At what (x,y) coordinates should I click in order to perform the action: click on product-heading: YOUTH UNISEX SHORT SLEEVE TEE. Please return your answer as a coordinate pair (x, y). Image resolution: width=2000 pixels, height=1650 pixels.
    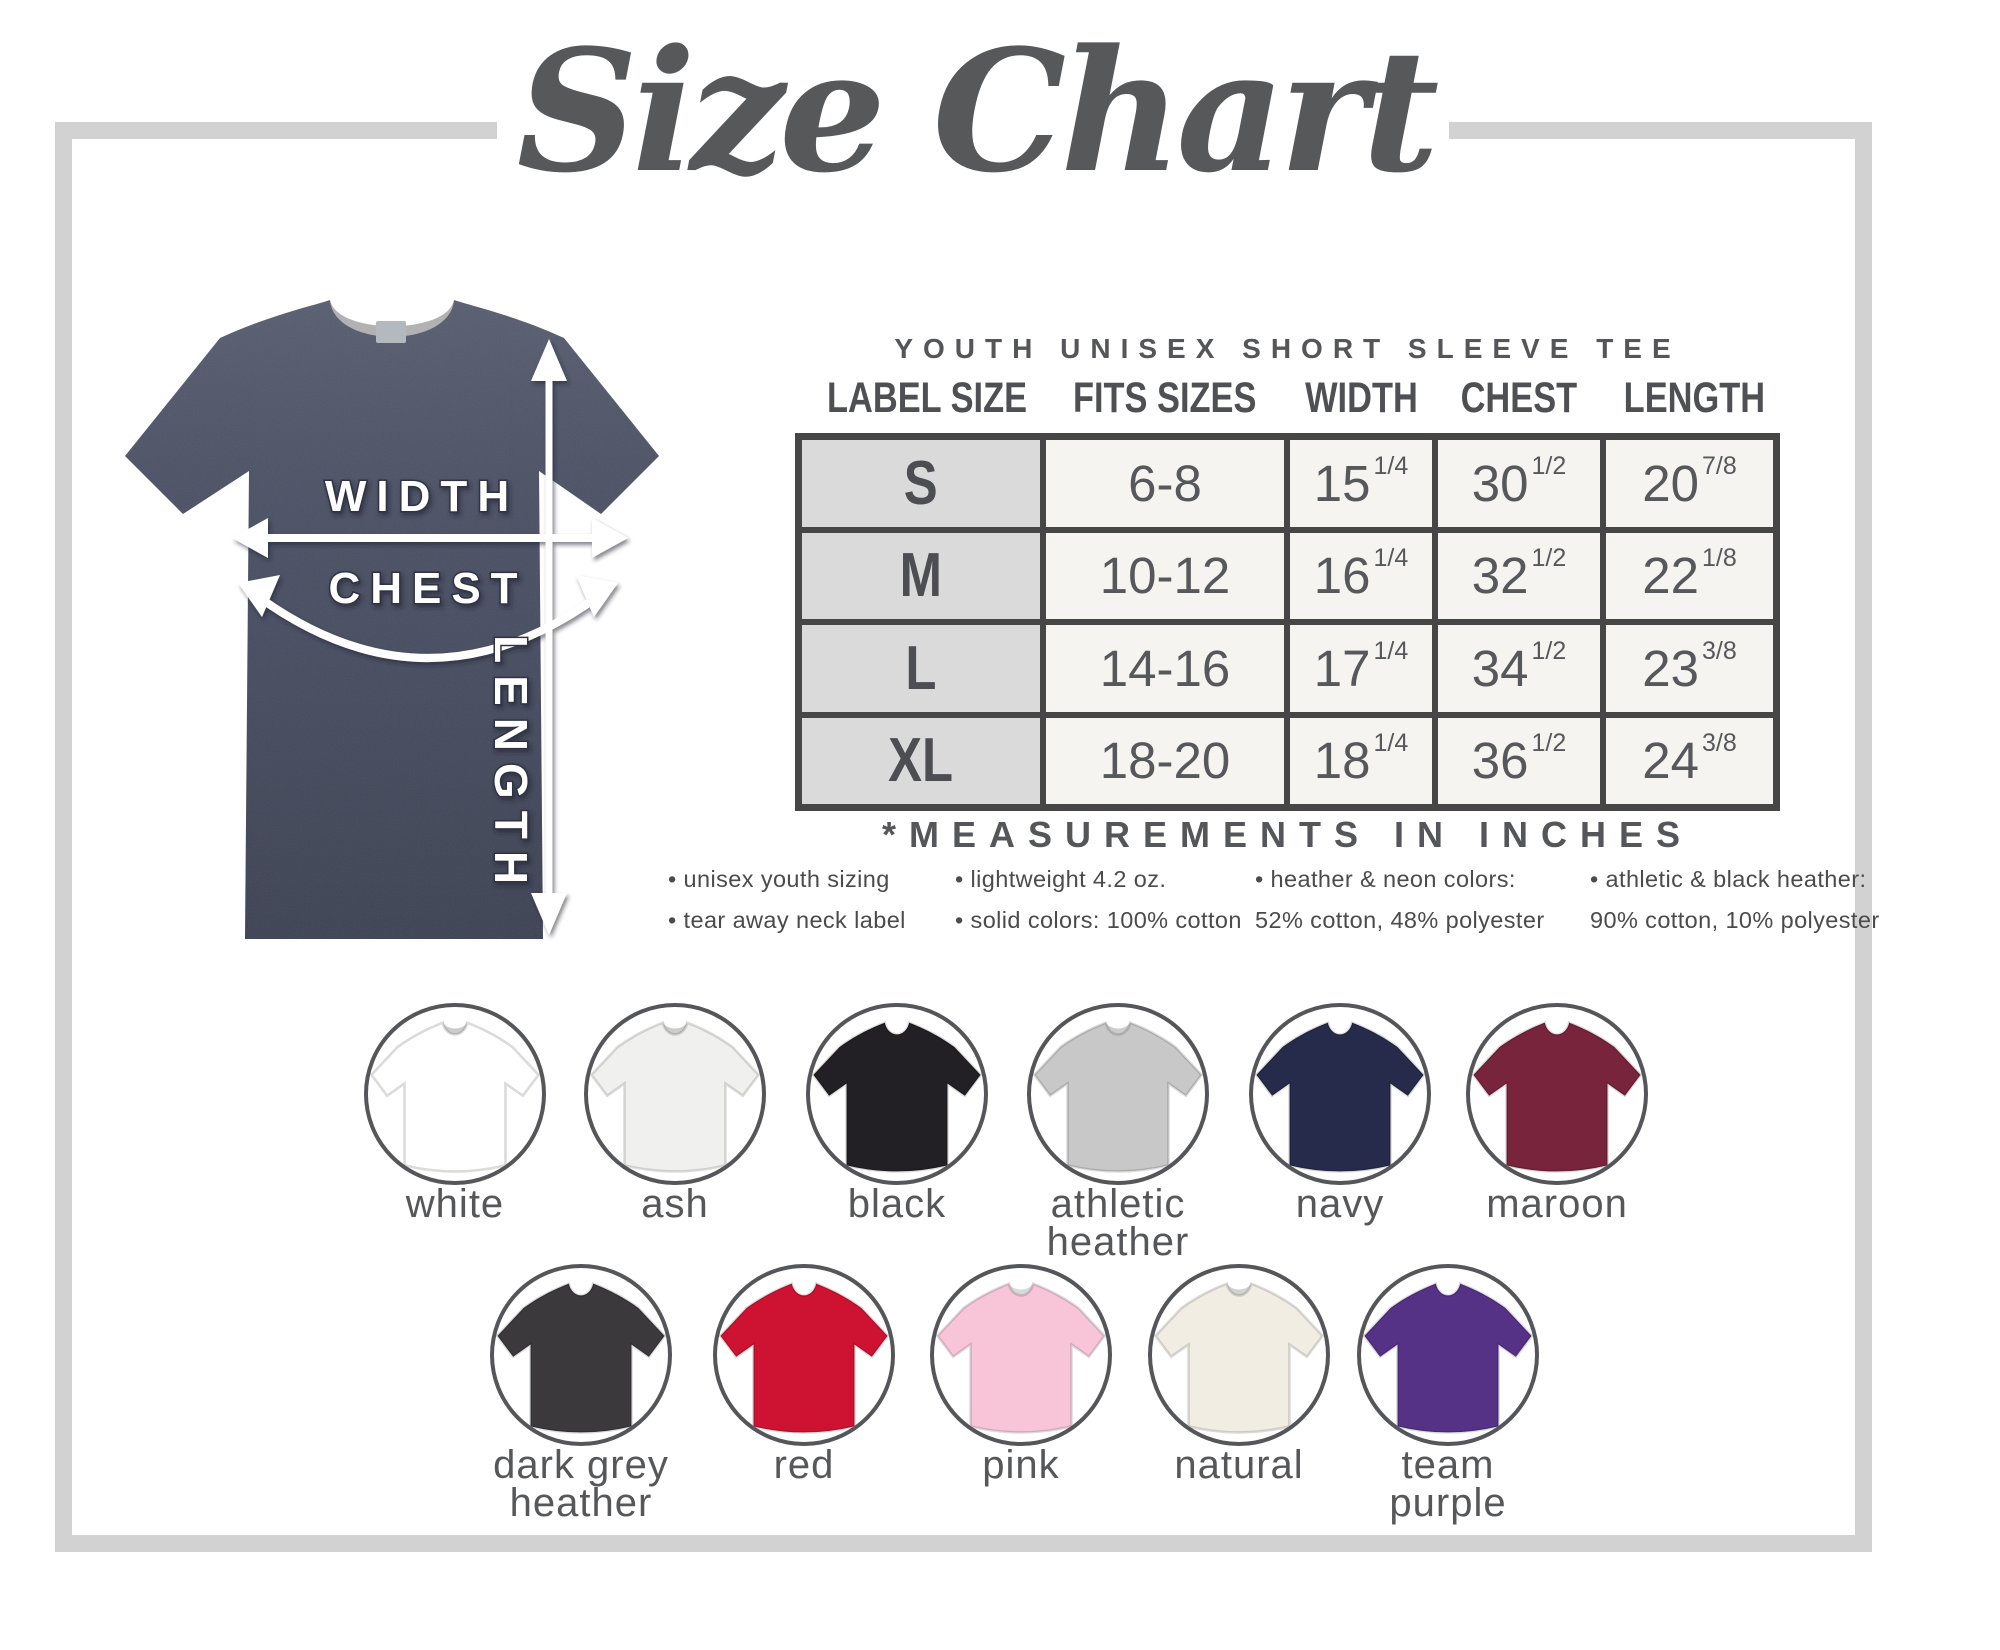
    Looking at the image, I should click on (1287, 348).